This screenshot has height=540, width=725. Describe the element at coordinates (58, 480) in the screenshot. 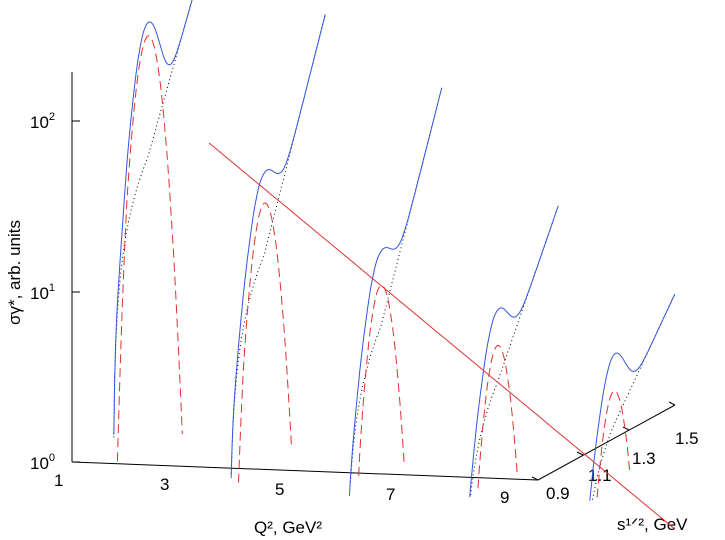

I see `x-tick-label: 1` at that location.